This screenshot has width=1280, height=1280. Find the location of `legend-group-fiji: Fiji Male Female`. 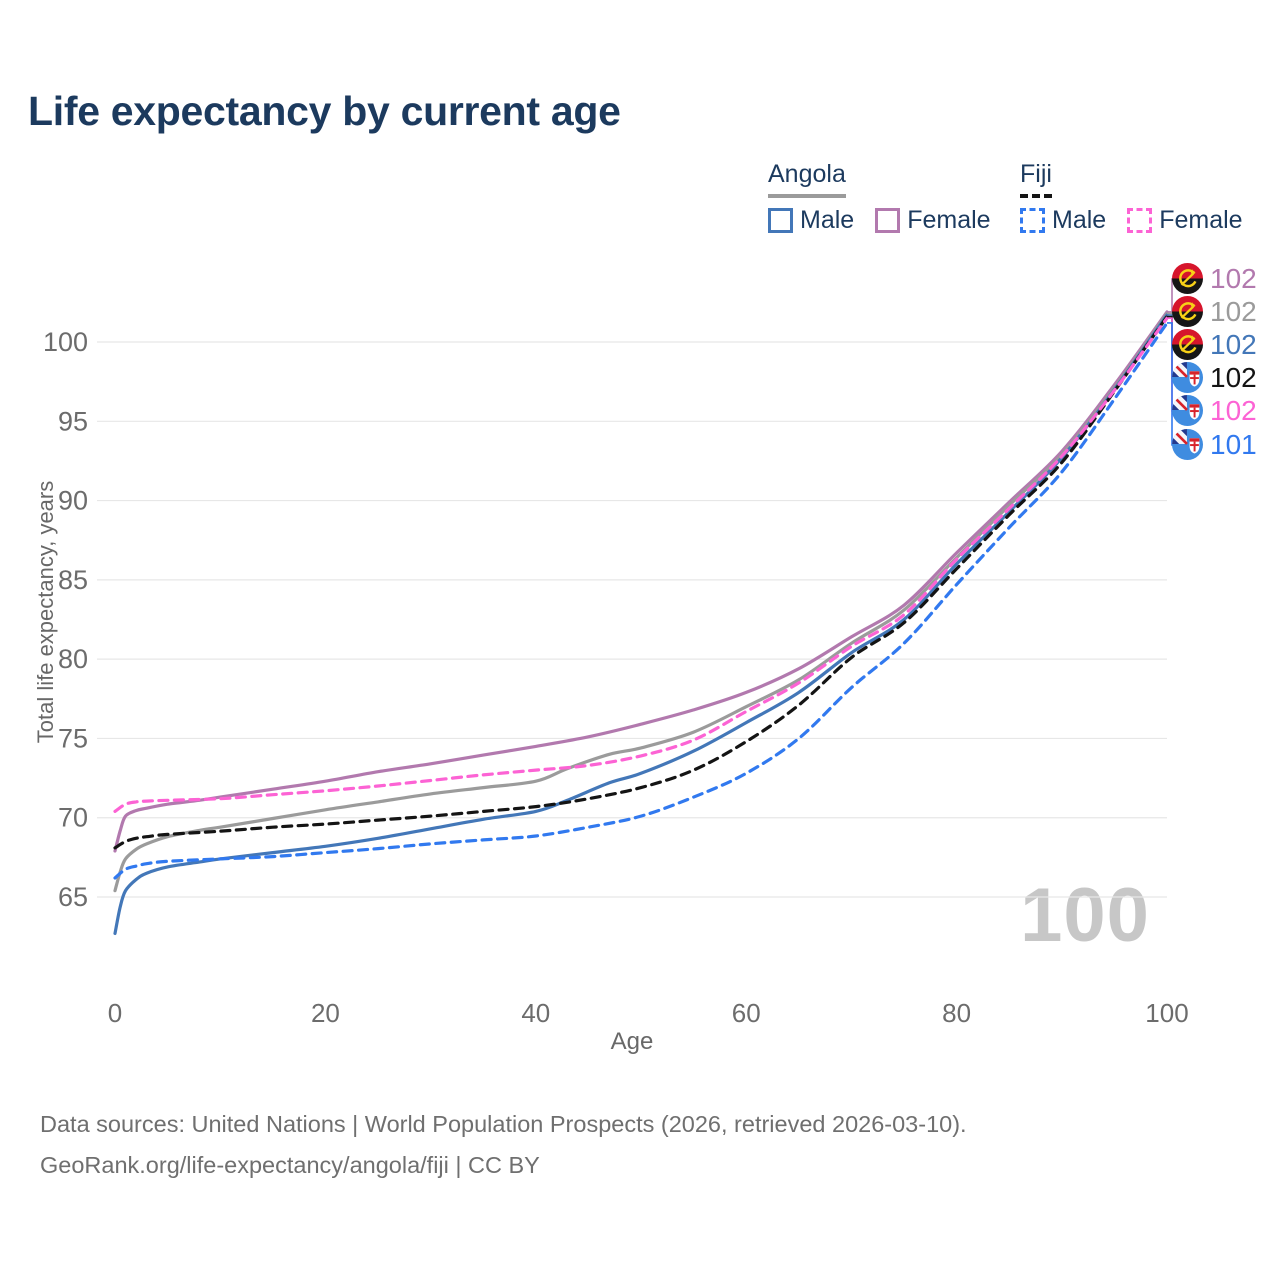

legend-group-fiji: Fiji Male Female is located at coordinates (1131, 197).